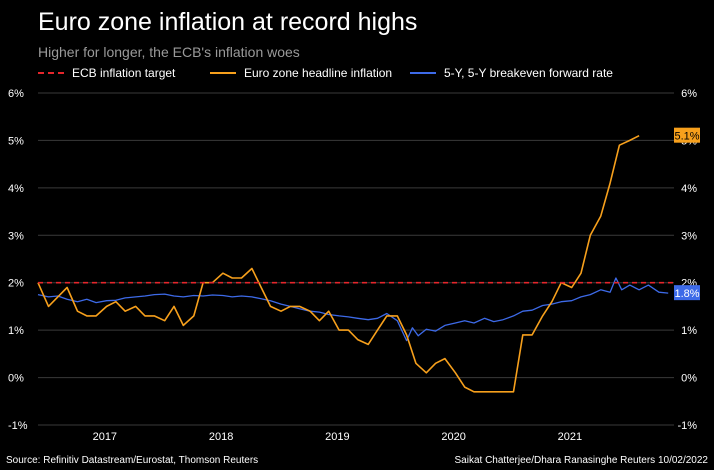  I want to click on legend-label-target: ECB inflation target, so click(124, 73).